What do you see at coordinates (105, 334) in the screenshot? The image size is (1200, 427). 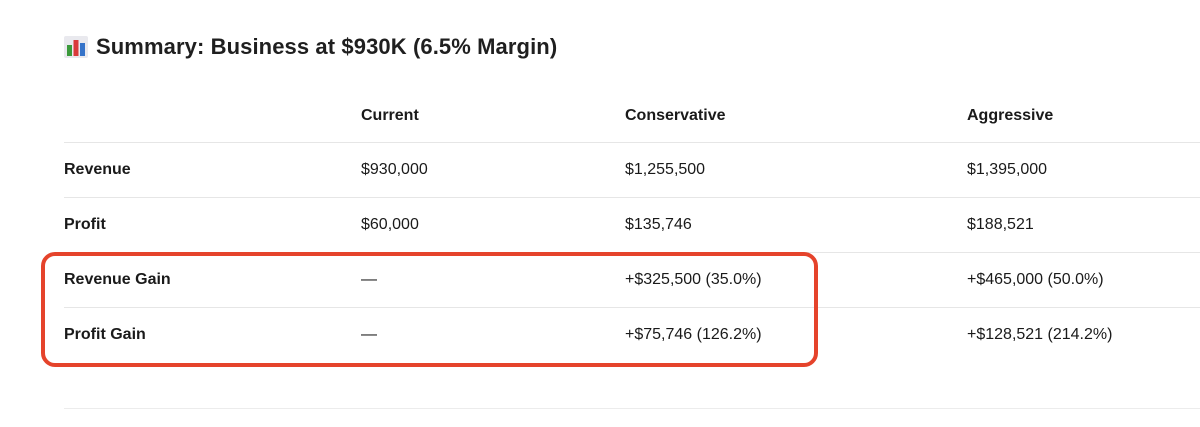 I see `row-label: Profit Gain` at bounding box center [105, 334].